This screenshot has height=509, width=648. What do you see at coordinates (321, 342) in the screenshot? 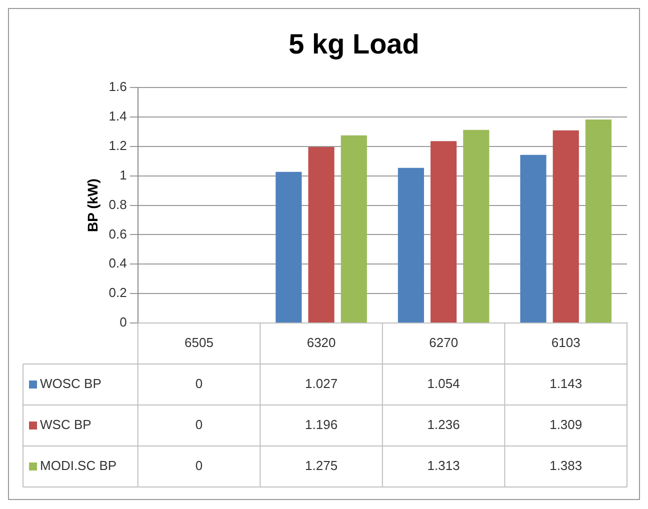
I see `x-tick-label: 6320` at bounding box center [321, 342].